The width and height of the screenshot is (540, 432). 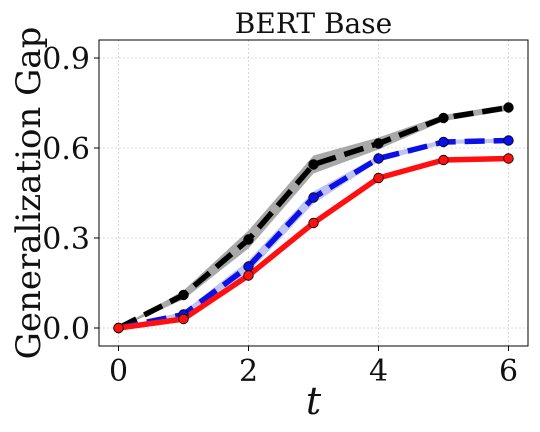 What do you see at coordinates (248, 371) in the screenshot?
I see `x-tick-label: 2` at bounding box center [248, 371].